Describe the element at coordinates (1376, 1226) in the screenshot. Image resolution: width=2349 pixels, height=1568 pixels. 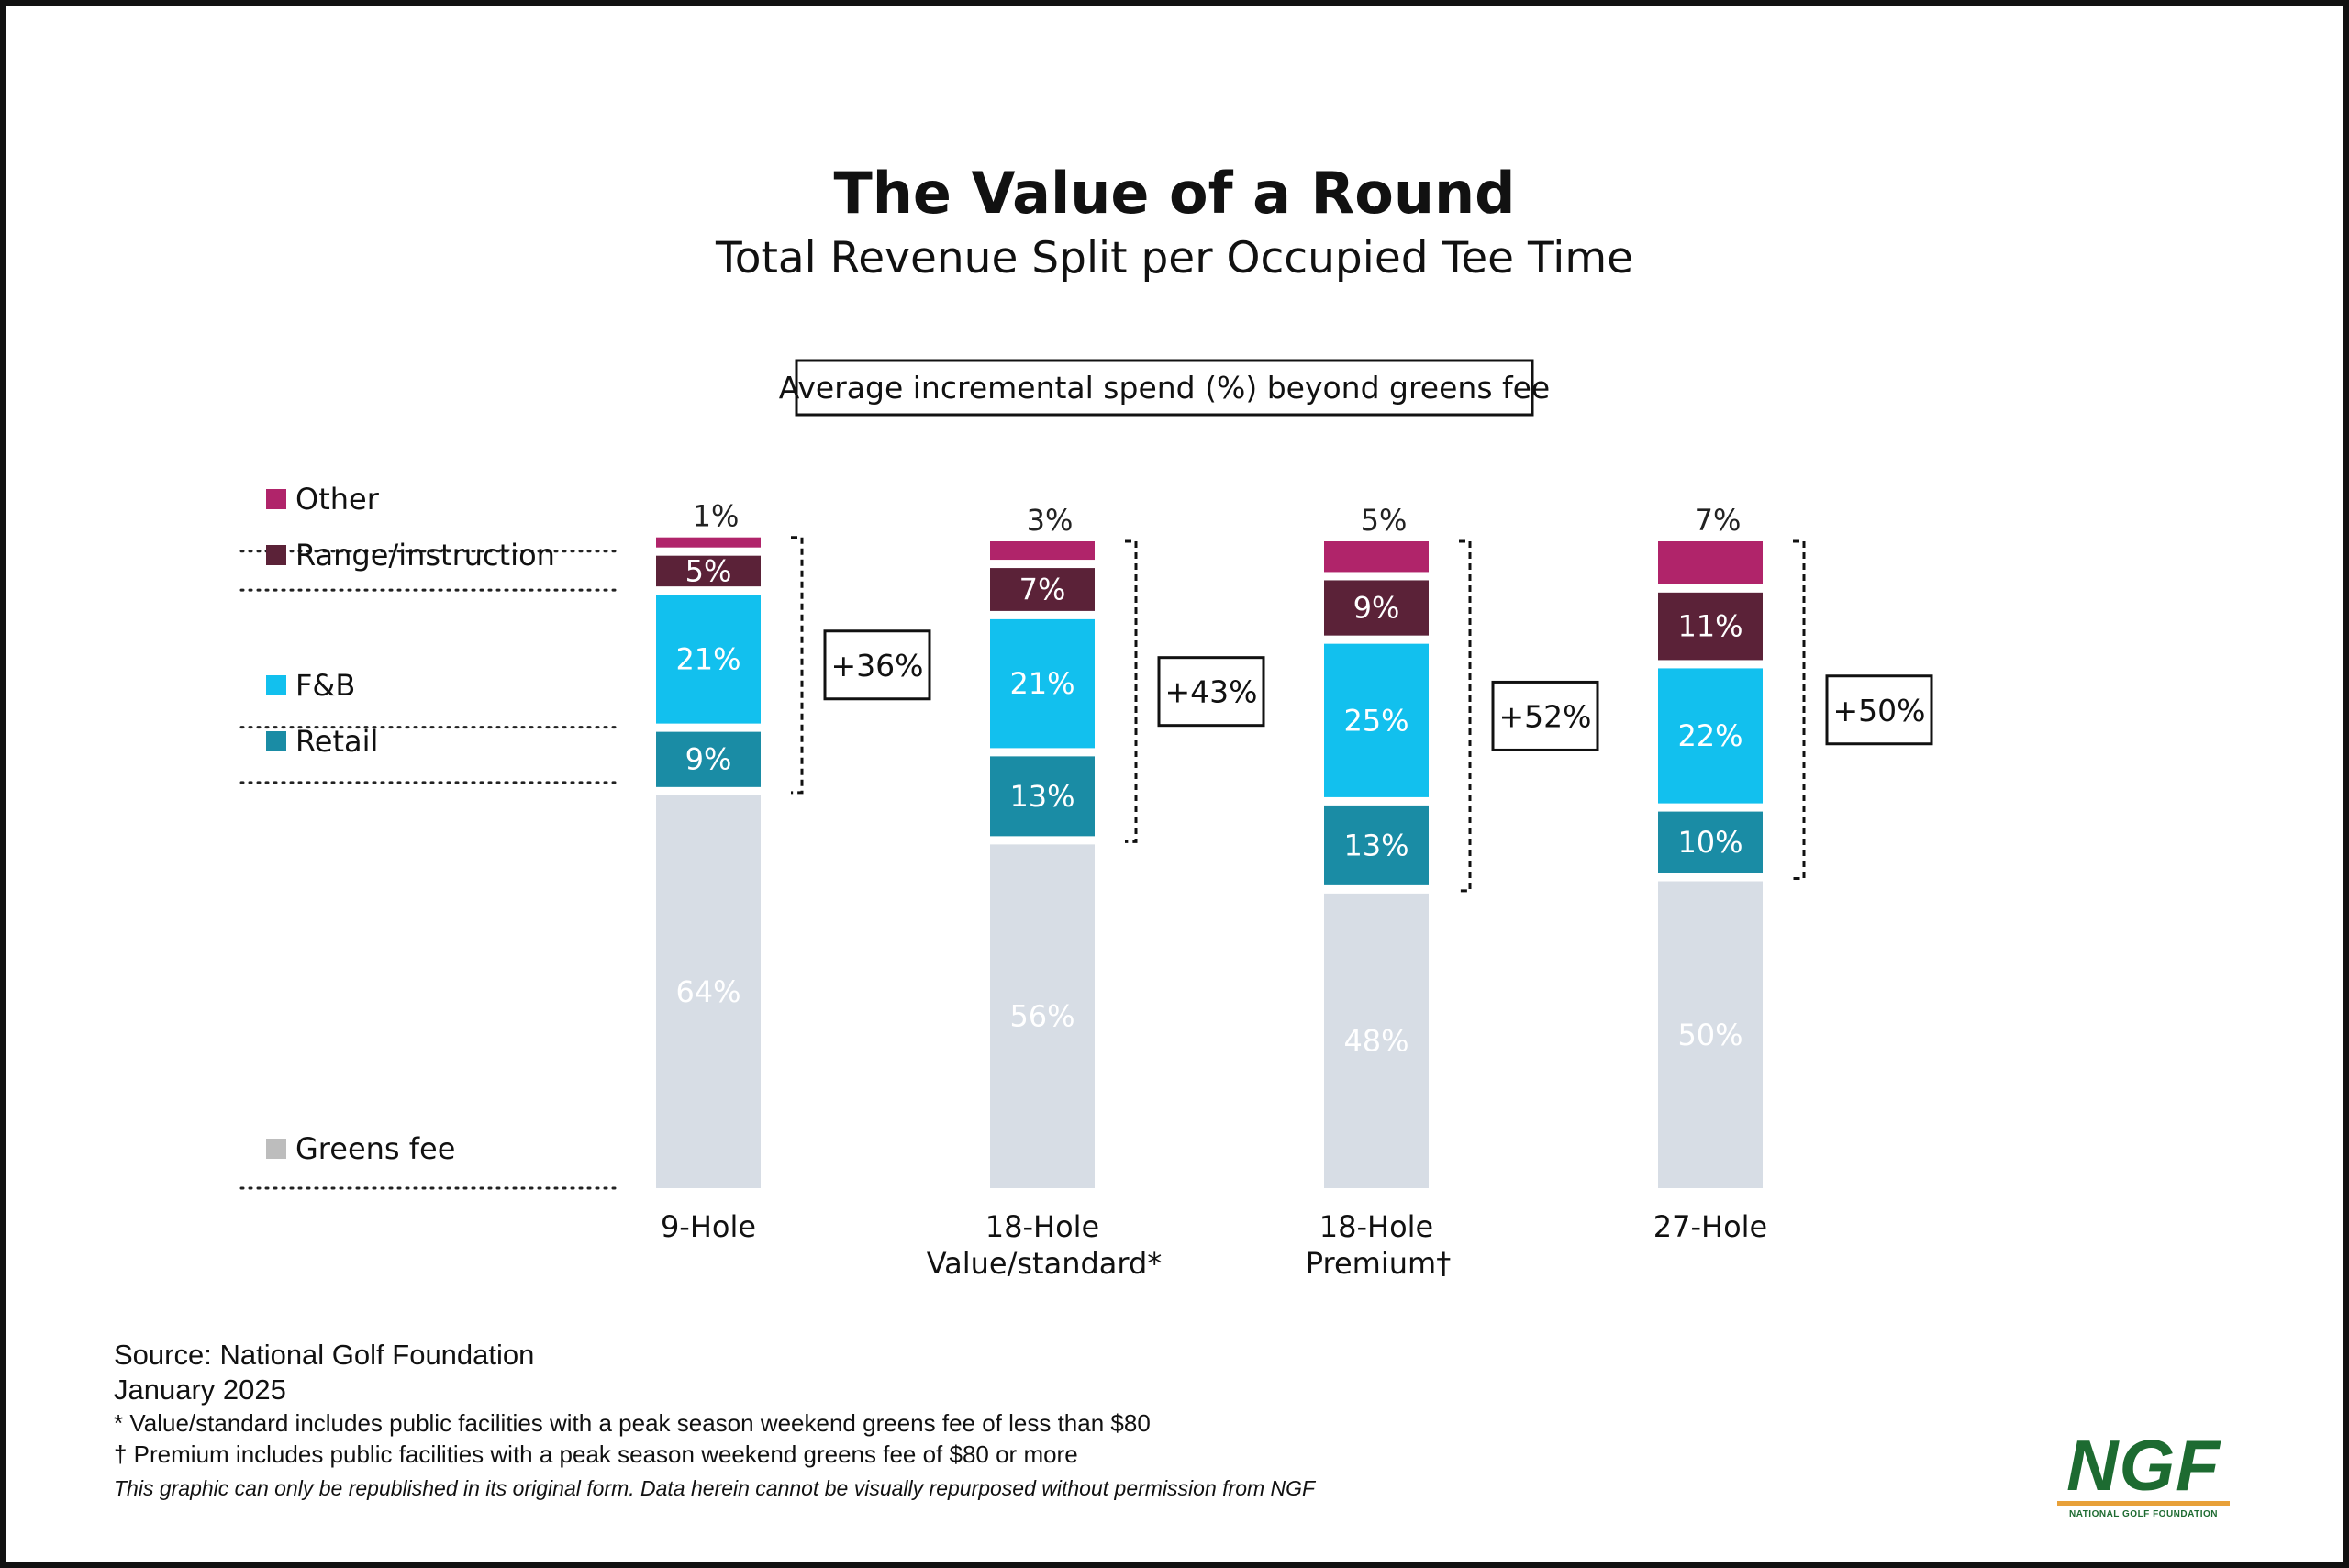
I see `category-label-18-hole-premium: 18-Hole` at that location.